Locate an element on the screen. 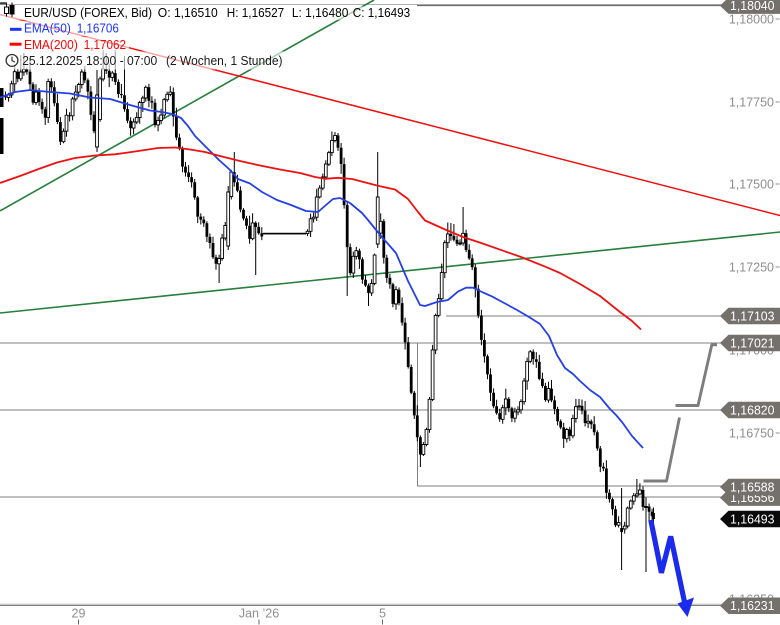 This screenshot has height=625, width=780. svg-text: 1,16588 is located at coordinates (752, 487).